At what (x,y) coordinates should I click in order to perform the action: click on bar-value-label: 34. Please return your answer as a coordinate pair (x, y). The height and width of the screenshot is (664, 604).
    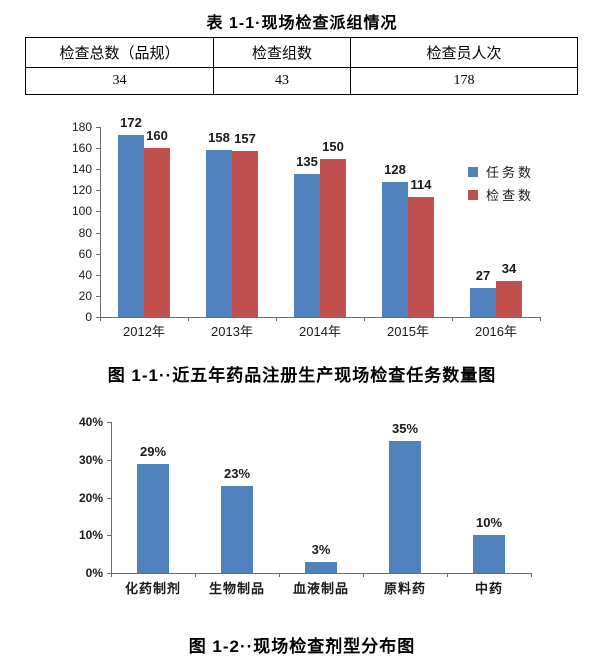
    Looking at the image, I should click on (509, 268).